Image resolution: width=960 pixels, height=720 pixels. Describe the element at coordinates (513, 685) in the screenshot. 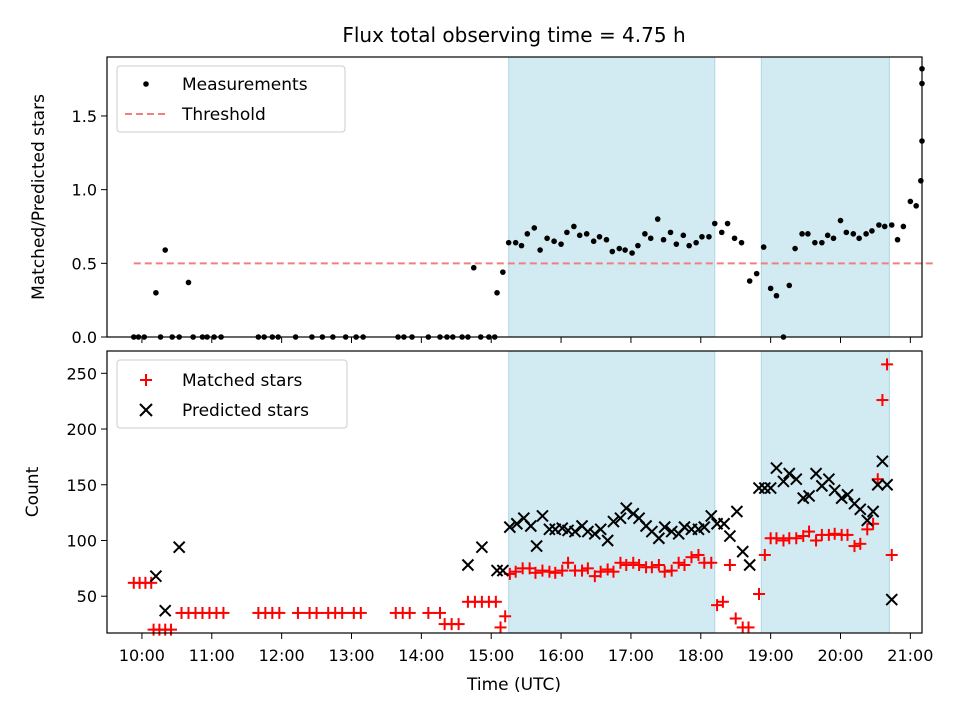

I see `x-axis-label: Time (UTC)` at that location.